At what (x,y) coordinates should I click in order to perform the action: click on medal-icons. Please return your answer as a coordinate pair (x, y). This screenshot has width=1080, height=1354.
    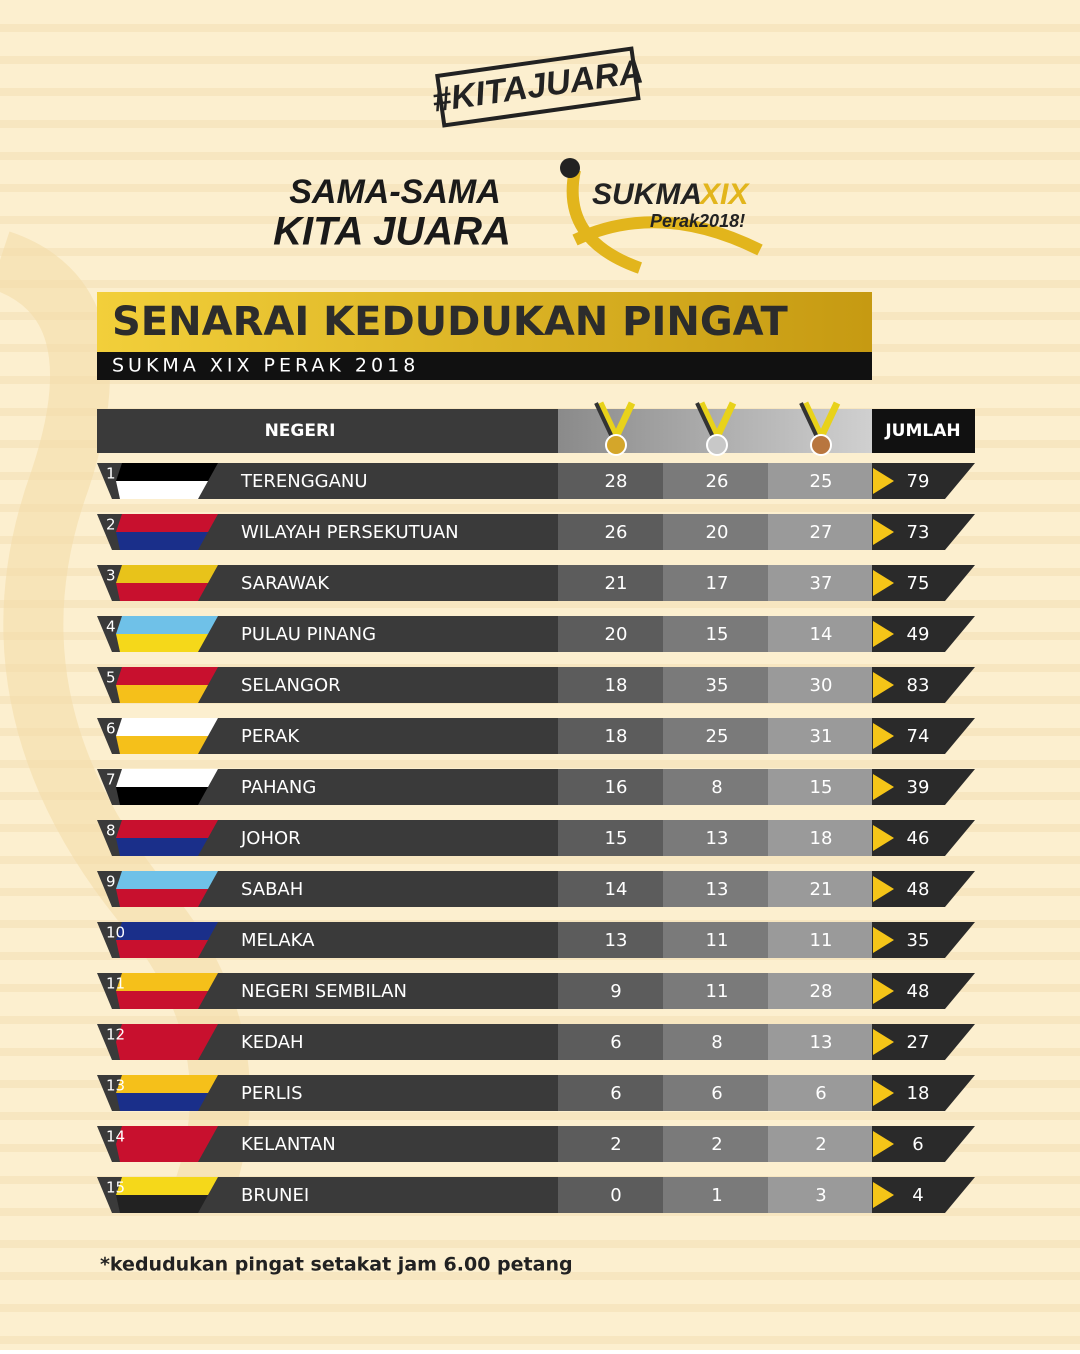
    Looking at the image, I should click on (717, 428).